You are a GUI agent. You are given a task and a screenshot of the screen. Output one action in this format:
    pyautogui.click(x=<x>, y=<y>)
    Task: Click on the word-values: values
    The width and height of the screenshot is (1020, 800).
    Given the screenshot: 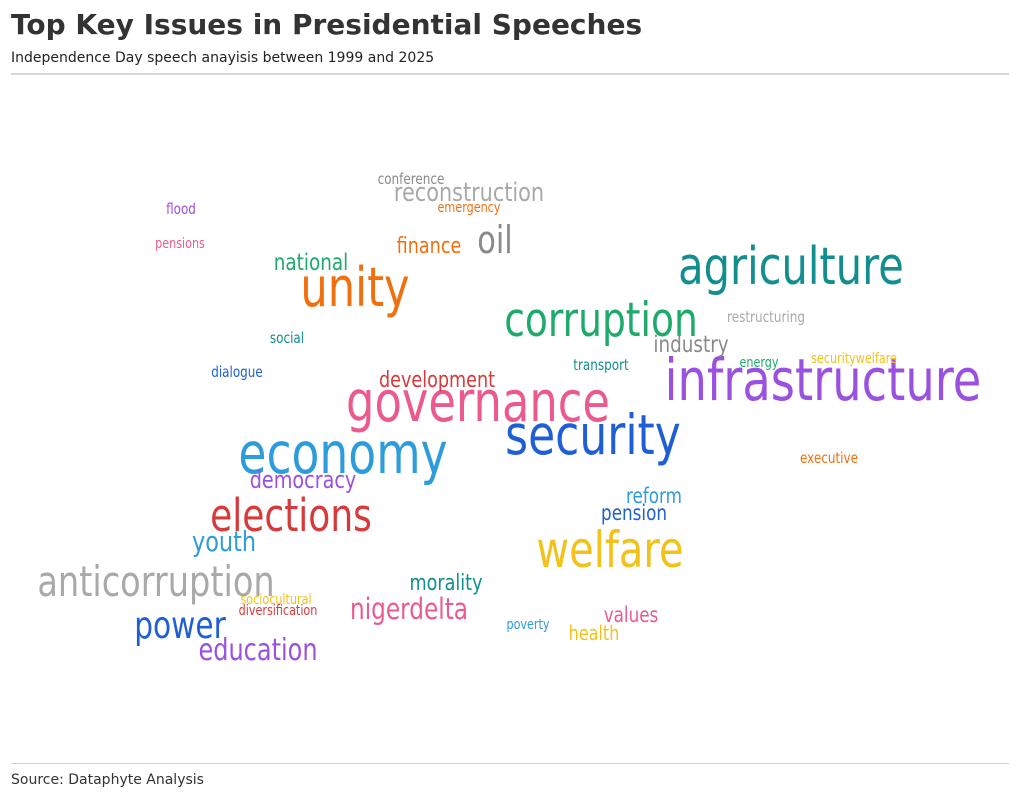 What is the action you would take?
    pyautogui.click(x=631, y=615)
    